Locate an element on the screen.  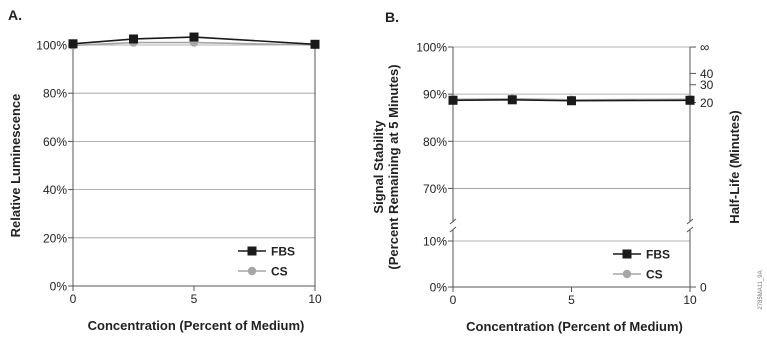
axis-break-right is located at coordinates (690, 225).